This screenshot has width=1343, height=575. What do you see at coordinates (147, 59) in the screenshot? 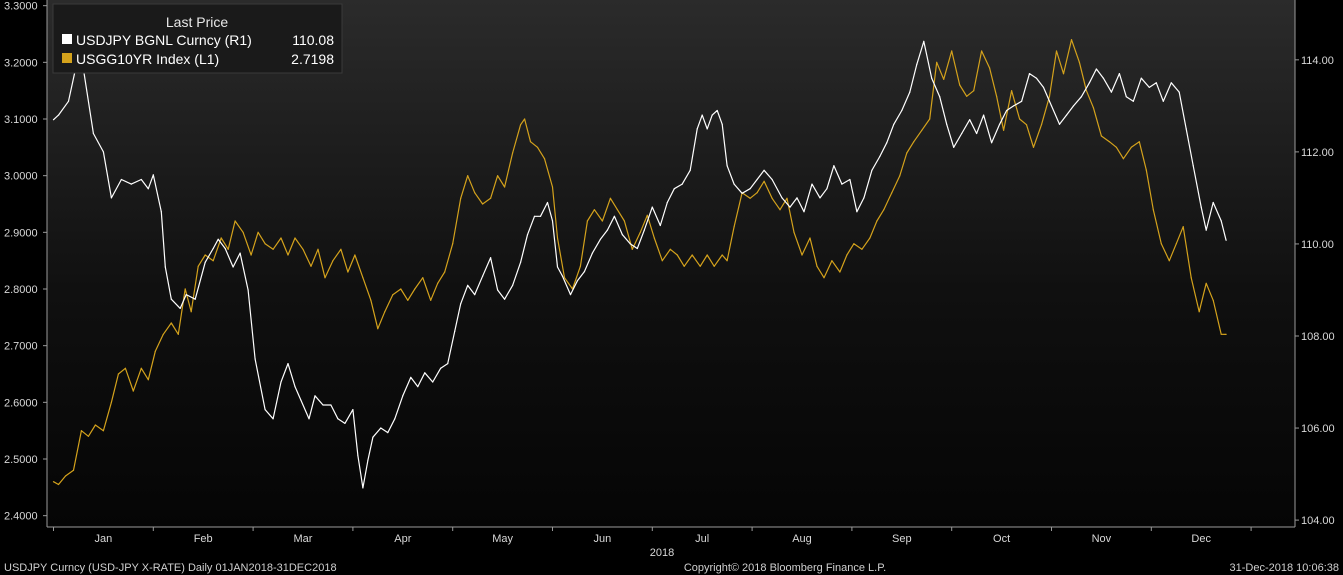
I see `legend-label-us10y: USGG10YR Index (L1)` at bounding box center [147, 59].